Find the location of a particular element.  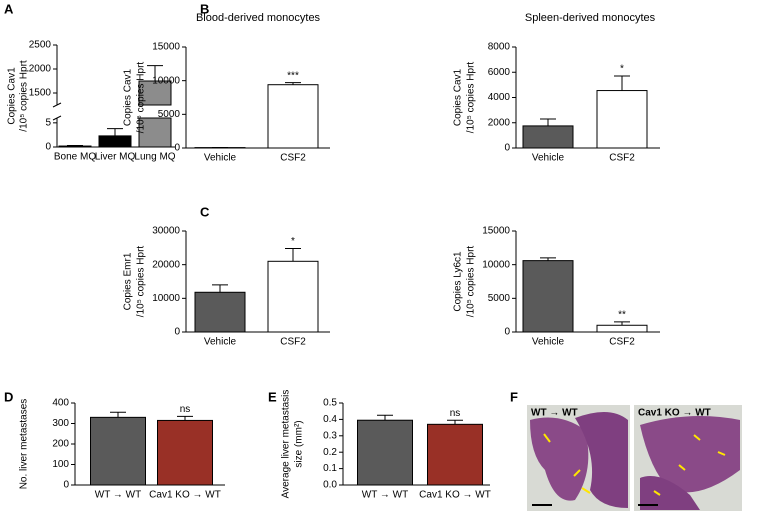

panel-letter: A is located at coordinates (9, 8).